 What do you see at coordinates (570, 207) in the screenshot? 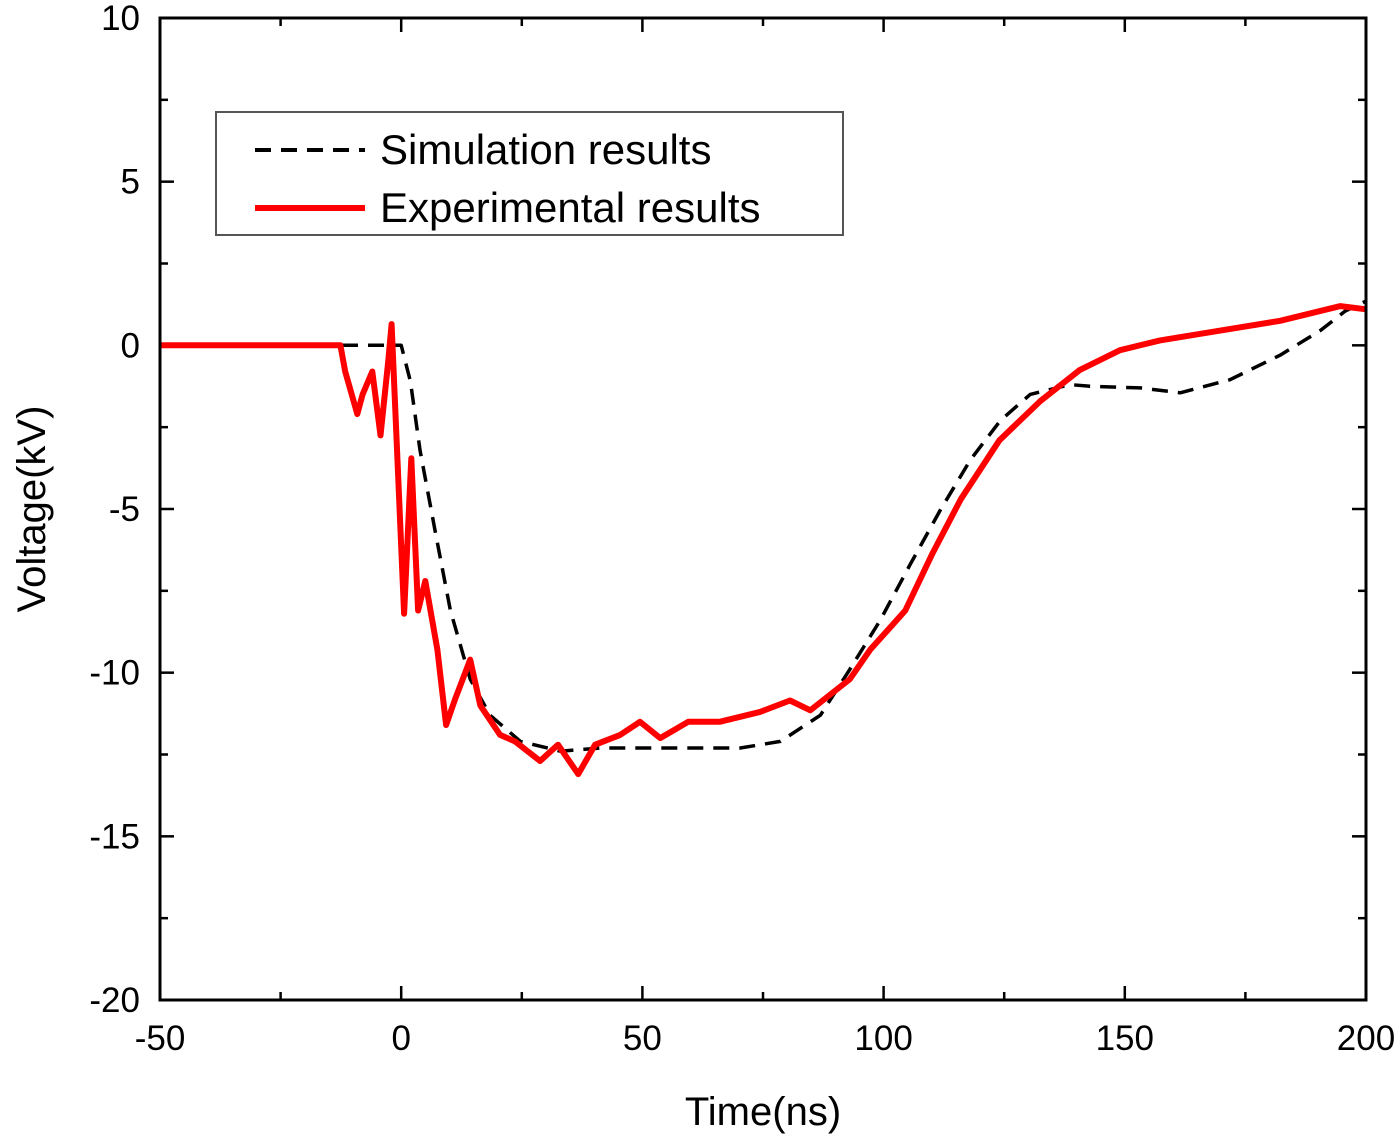
I see `legend-label-experimental: Experimental results` at bounding box center [570, 207].